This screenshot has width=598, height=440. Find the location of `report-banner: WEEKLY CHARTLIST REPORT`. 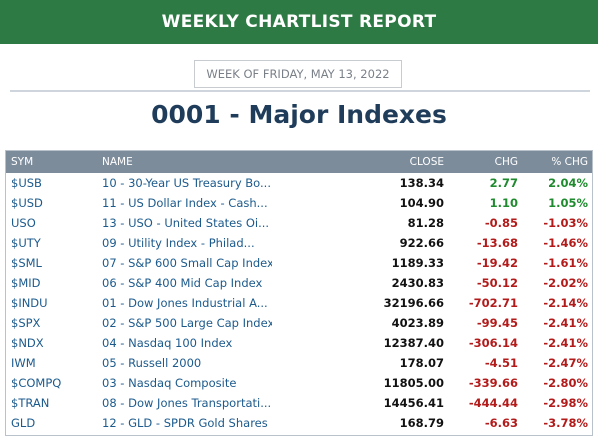

report-banner: WEEKLY CHARTLIST REPORT is located at coordinates (299, 22).